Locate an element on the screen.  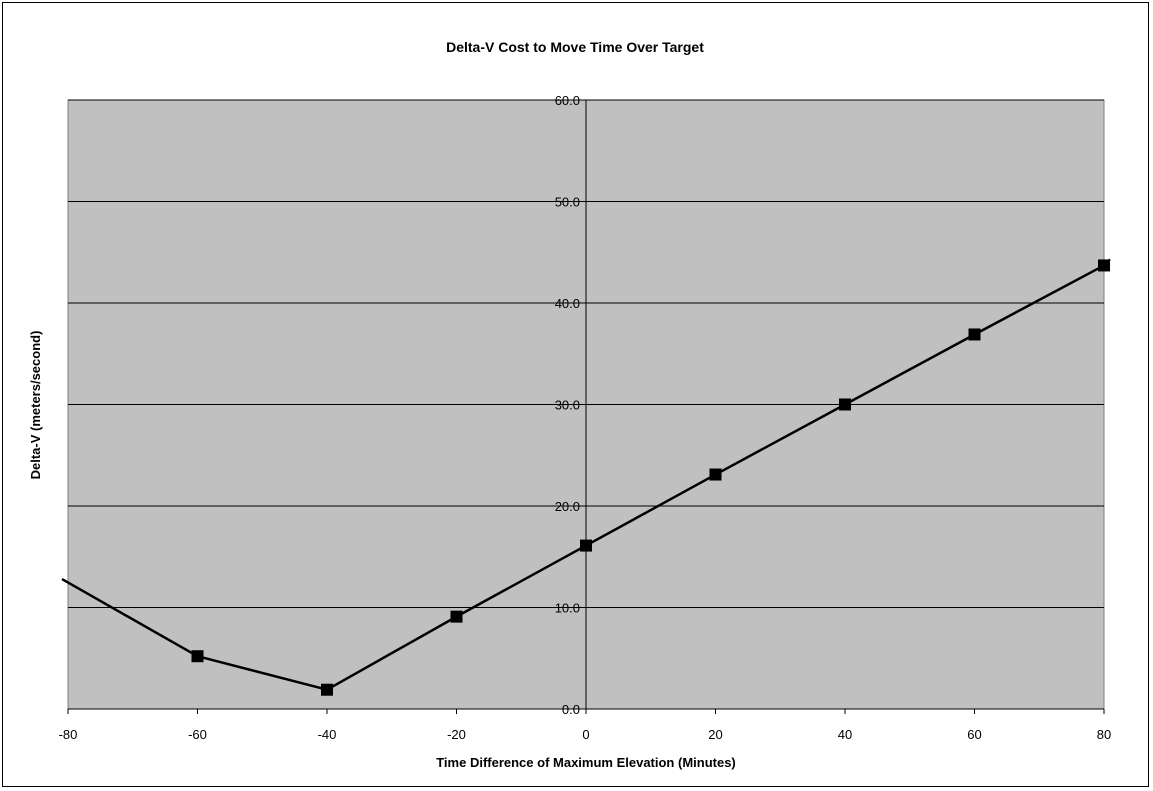
x-tick-label: 40 is located at coordinates (845, 734).